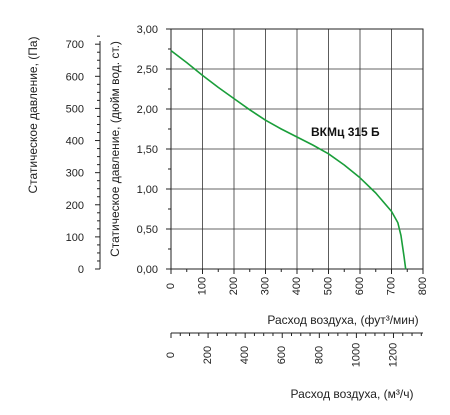 The height and width of the screenshot is (415, 450). Describe the element at coordinates (392, 286) in the screenshot. I see `x-tick-label: 700` at that location.